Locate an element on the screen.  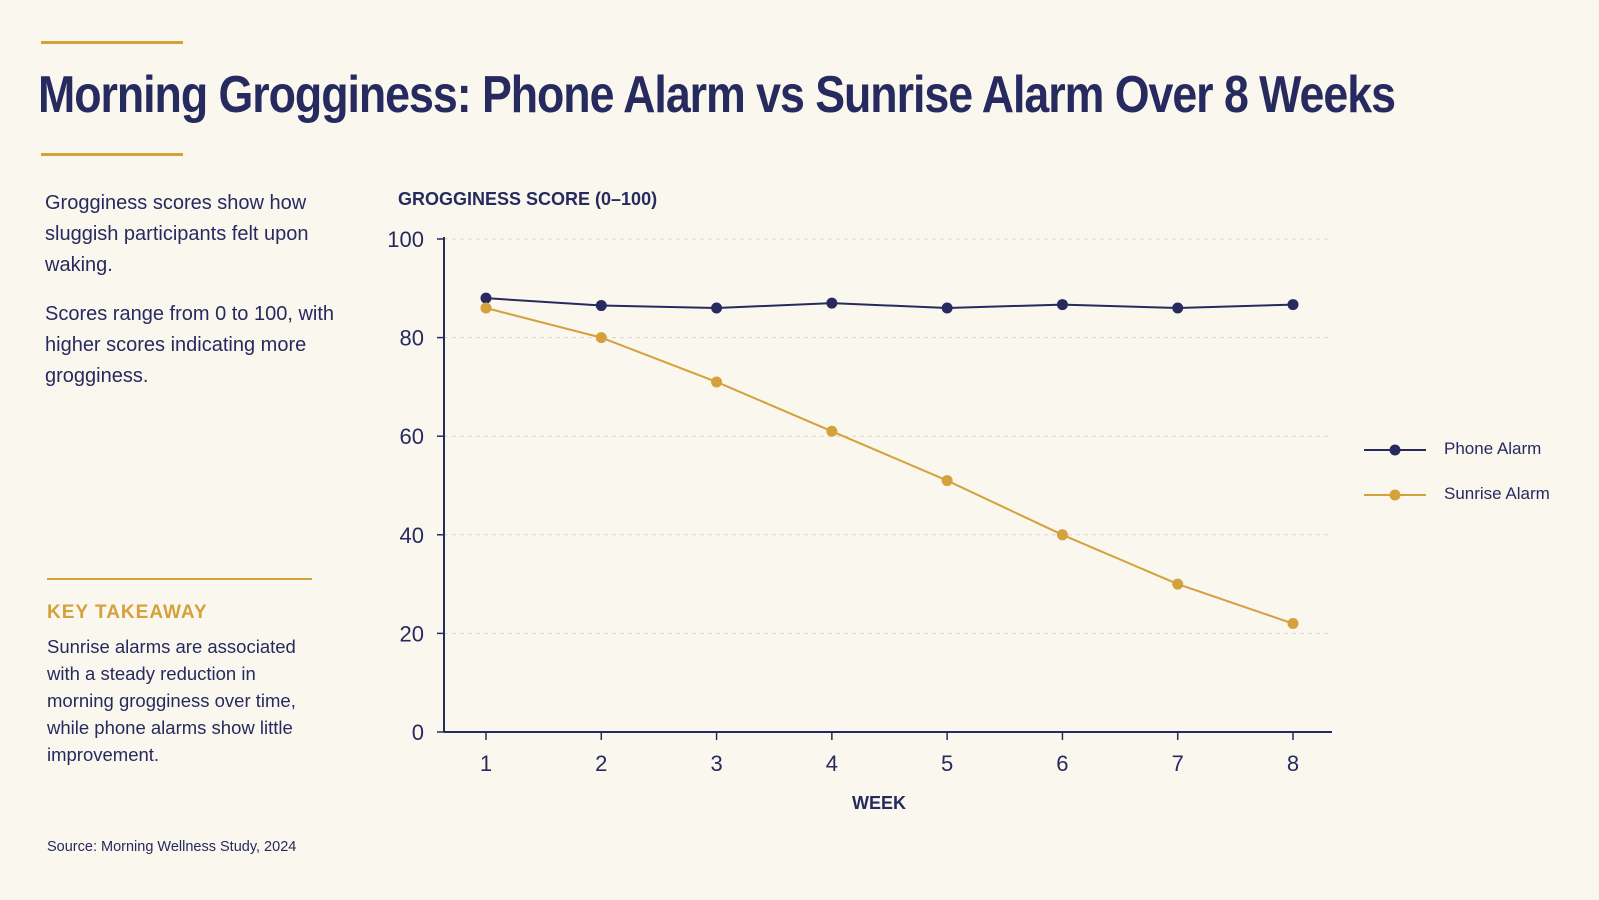
y-tick-label: 40 is located at coordinates (412, 535).